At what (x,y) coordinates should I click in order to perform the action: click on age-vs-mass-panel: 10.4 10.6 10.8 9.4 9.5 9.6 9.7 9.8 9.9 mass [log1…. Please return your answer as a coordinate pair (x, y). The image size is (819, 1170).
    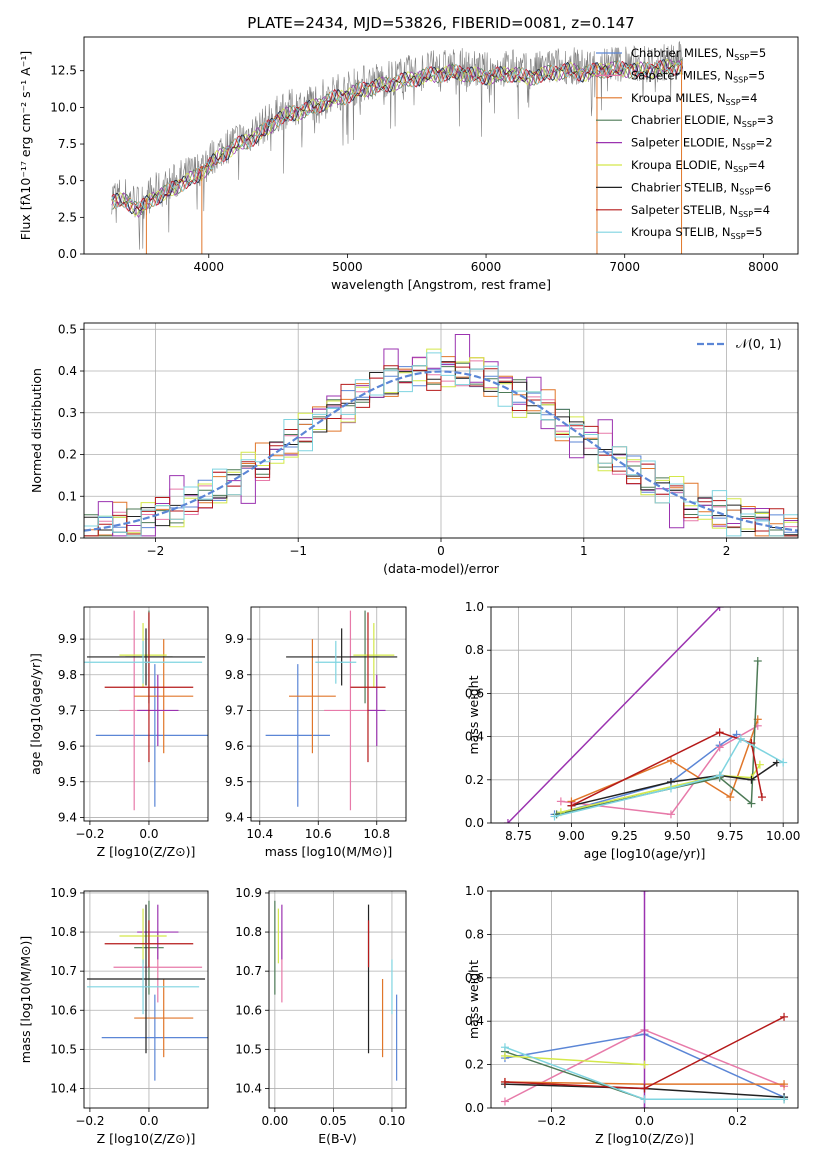
    Looking at the image, I should click on (316, 732).